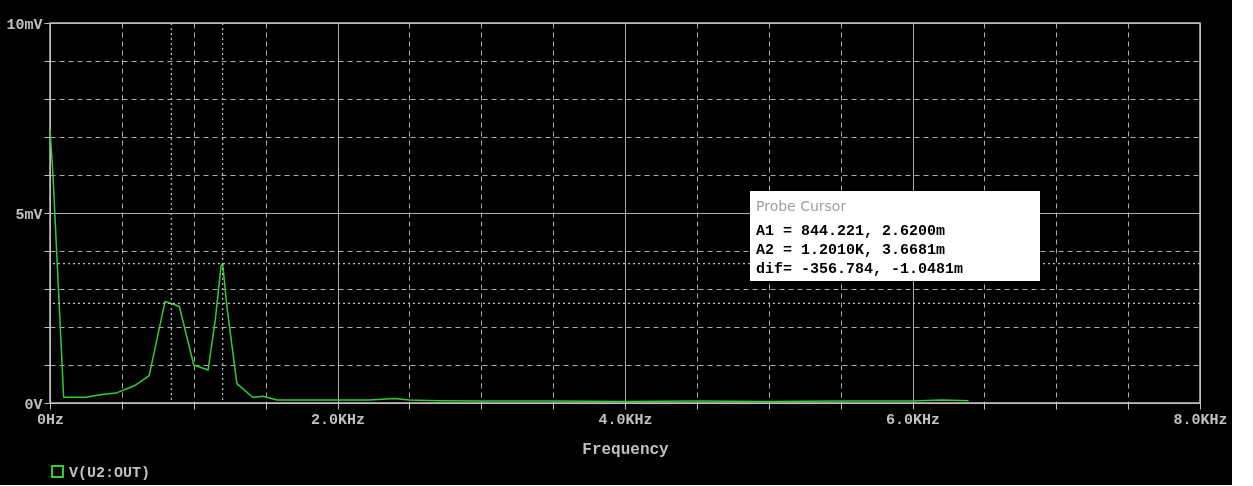 This screenshot has width=1253, height=486. Describe the element at coordinates (626, 449) in the screenshot. I see `x-axis-title: Frequency` at that location.